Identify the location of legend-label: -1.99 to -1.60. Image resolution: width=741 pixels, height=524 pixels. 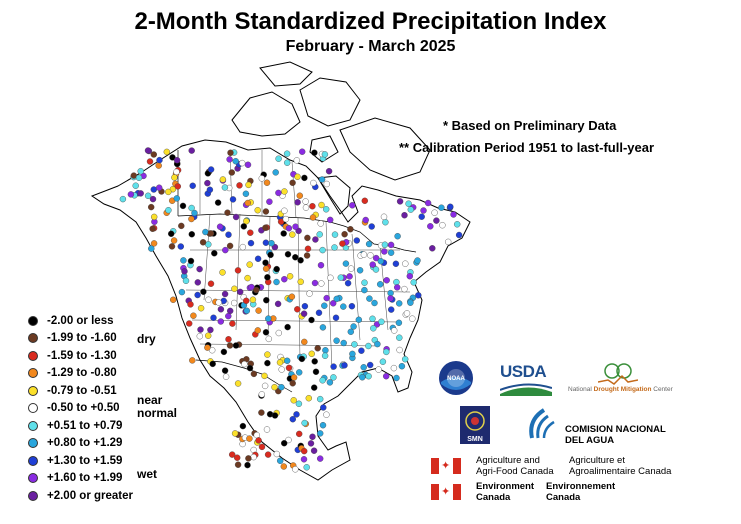
(82, 338).